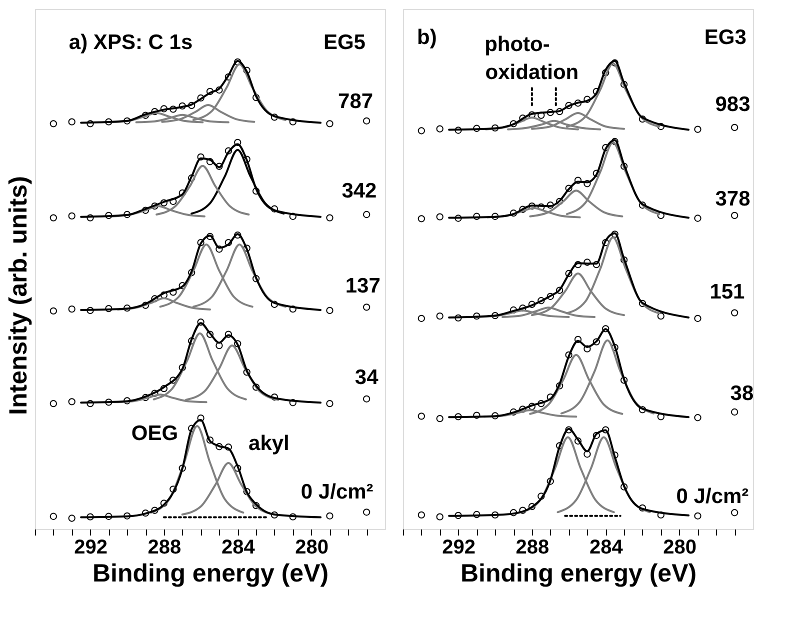 The width and height of the screenshot is (795, 628). Describe the element at coordinates (427, 38) in the screenshot. I see `text: b)` at that location.